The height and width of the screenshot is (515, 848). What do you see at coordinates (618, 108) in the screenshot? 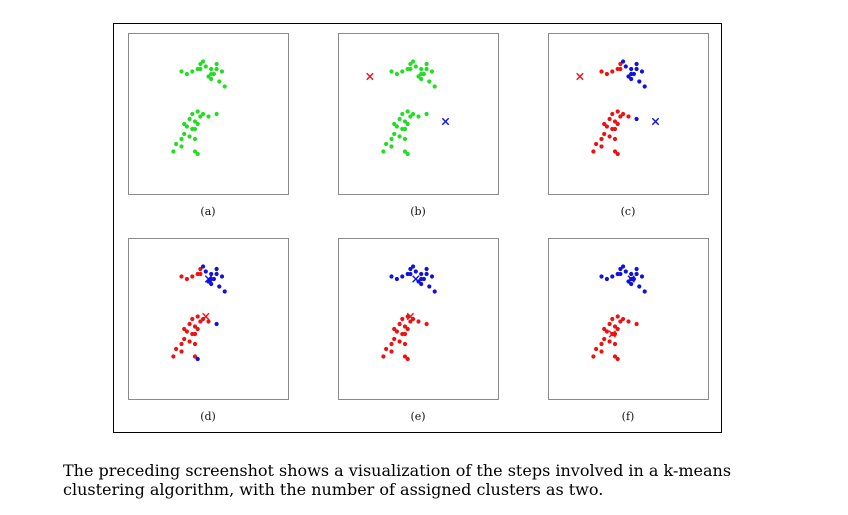
I see `plot-c` at bounding box center [618, 108].